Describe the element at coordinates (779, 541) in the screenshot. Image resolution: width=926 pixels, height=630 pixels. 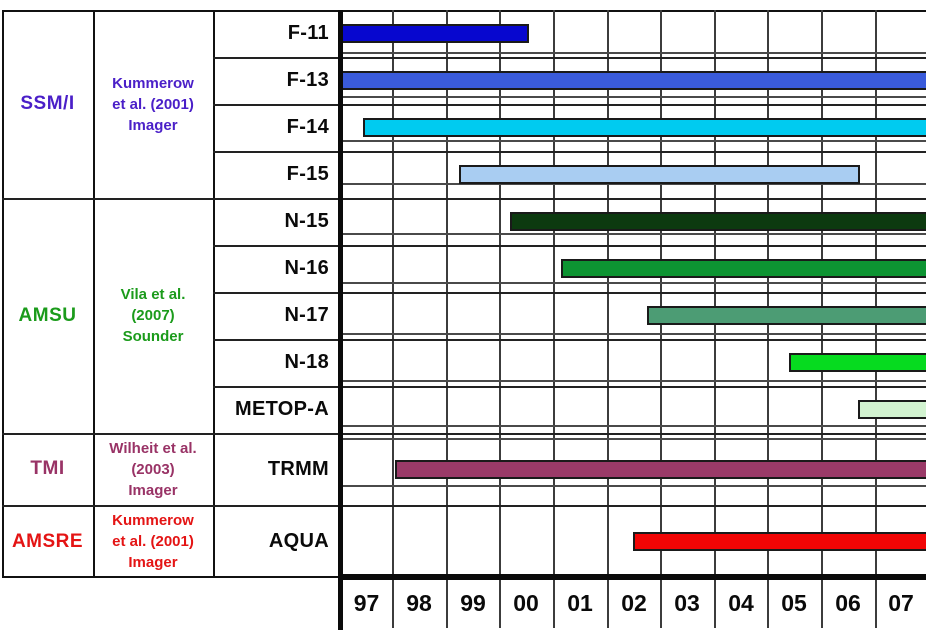
I see `gantt-bar-aqua` at that location.